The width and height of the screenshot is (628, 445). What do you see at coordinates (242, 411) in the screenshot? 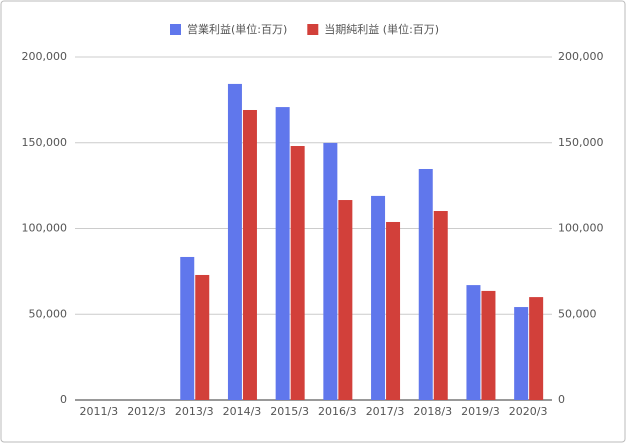
I see `x-tick-label: 2014/3` at bounding box center [242, 411].